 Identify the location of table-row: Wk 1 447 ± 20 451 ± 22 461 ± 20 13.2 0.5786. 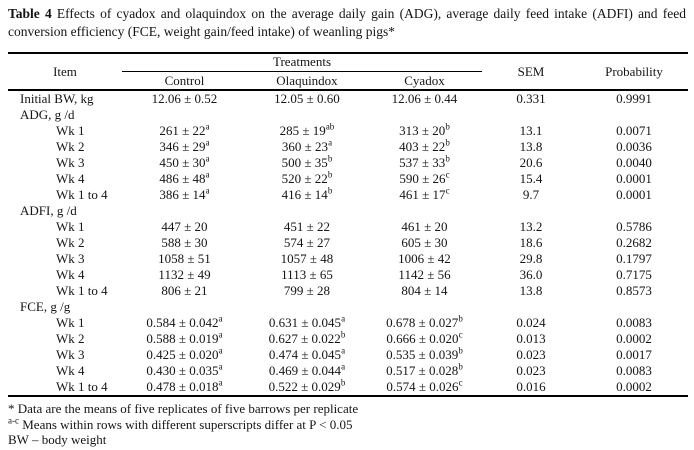
(348, 227).